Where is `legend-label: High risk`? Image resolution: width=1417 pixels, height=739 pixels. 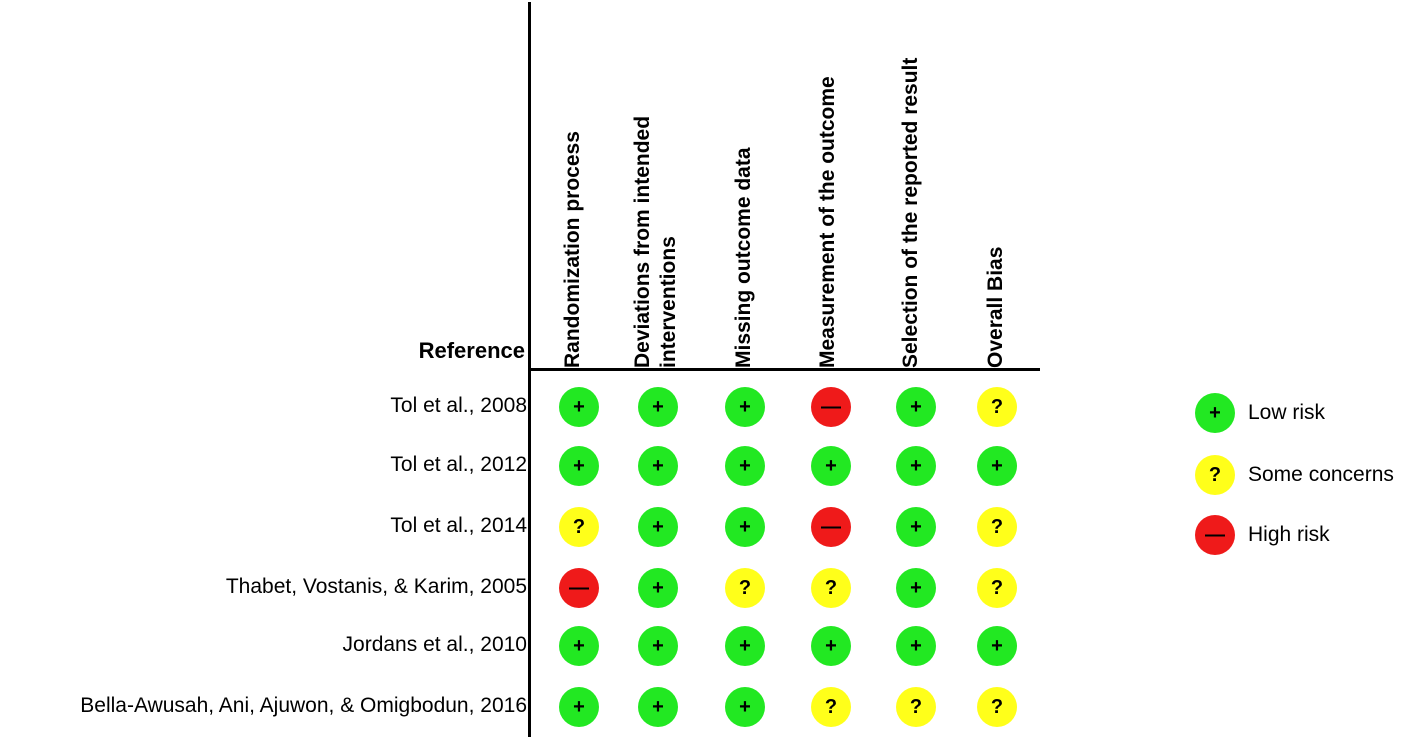
legend-label: High risk is located at coordinates (1289, 534).